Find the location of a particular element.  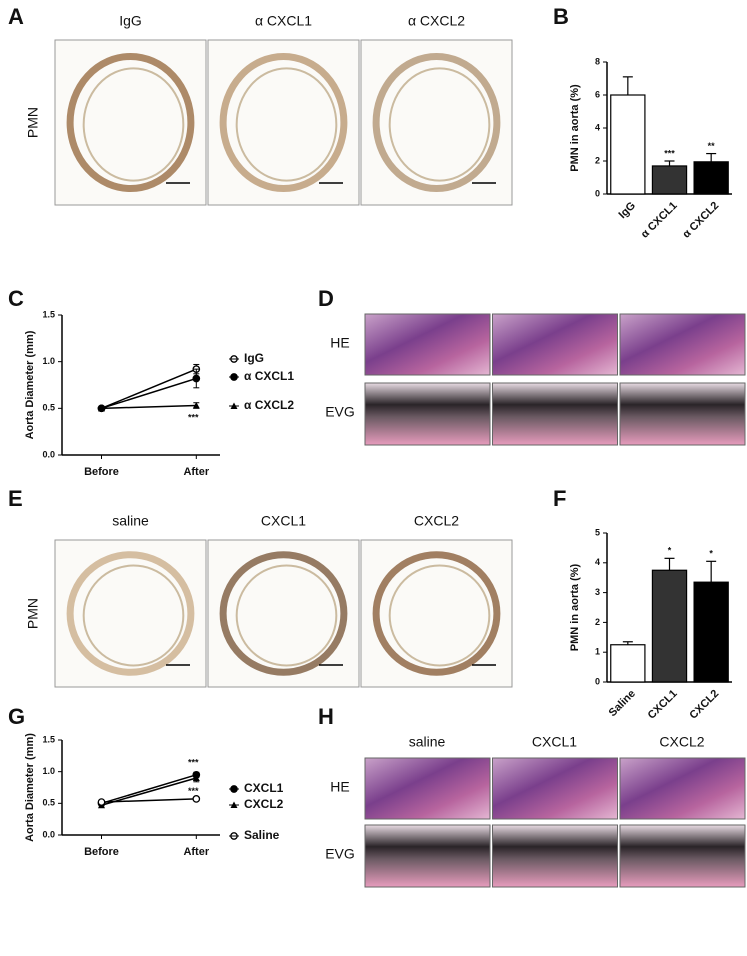

x-tick-label: α CXCL2 is located at coordinates (700, 220).